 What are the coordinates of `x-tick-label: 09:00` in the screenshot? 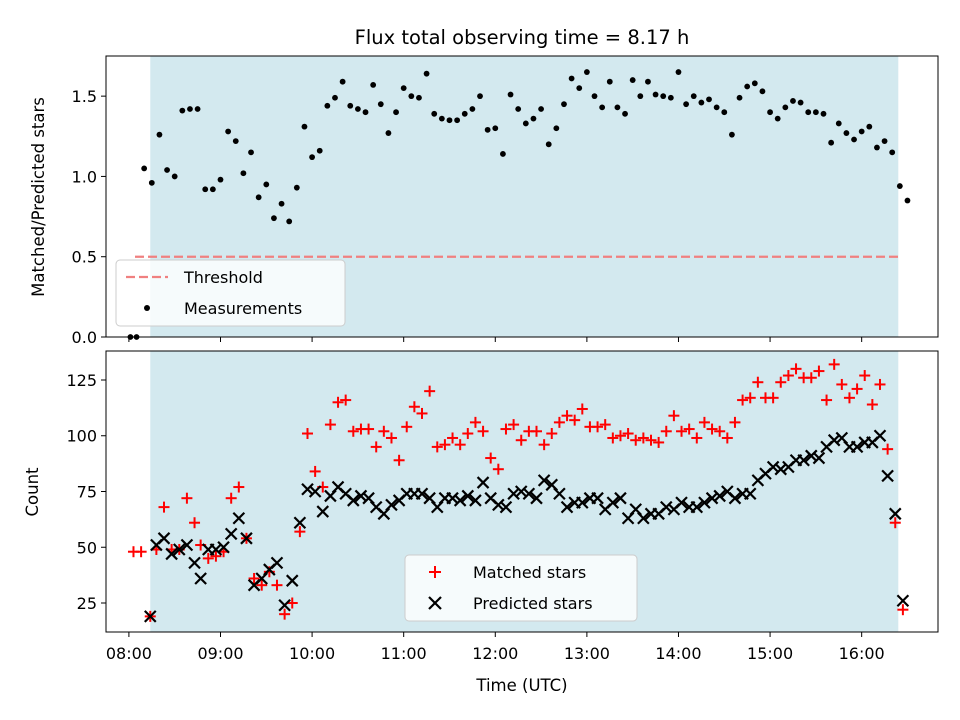 It's located at (220, 653).